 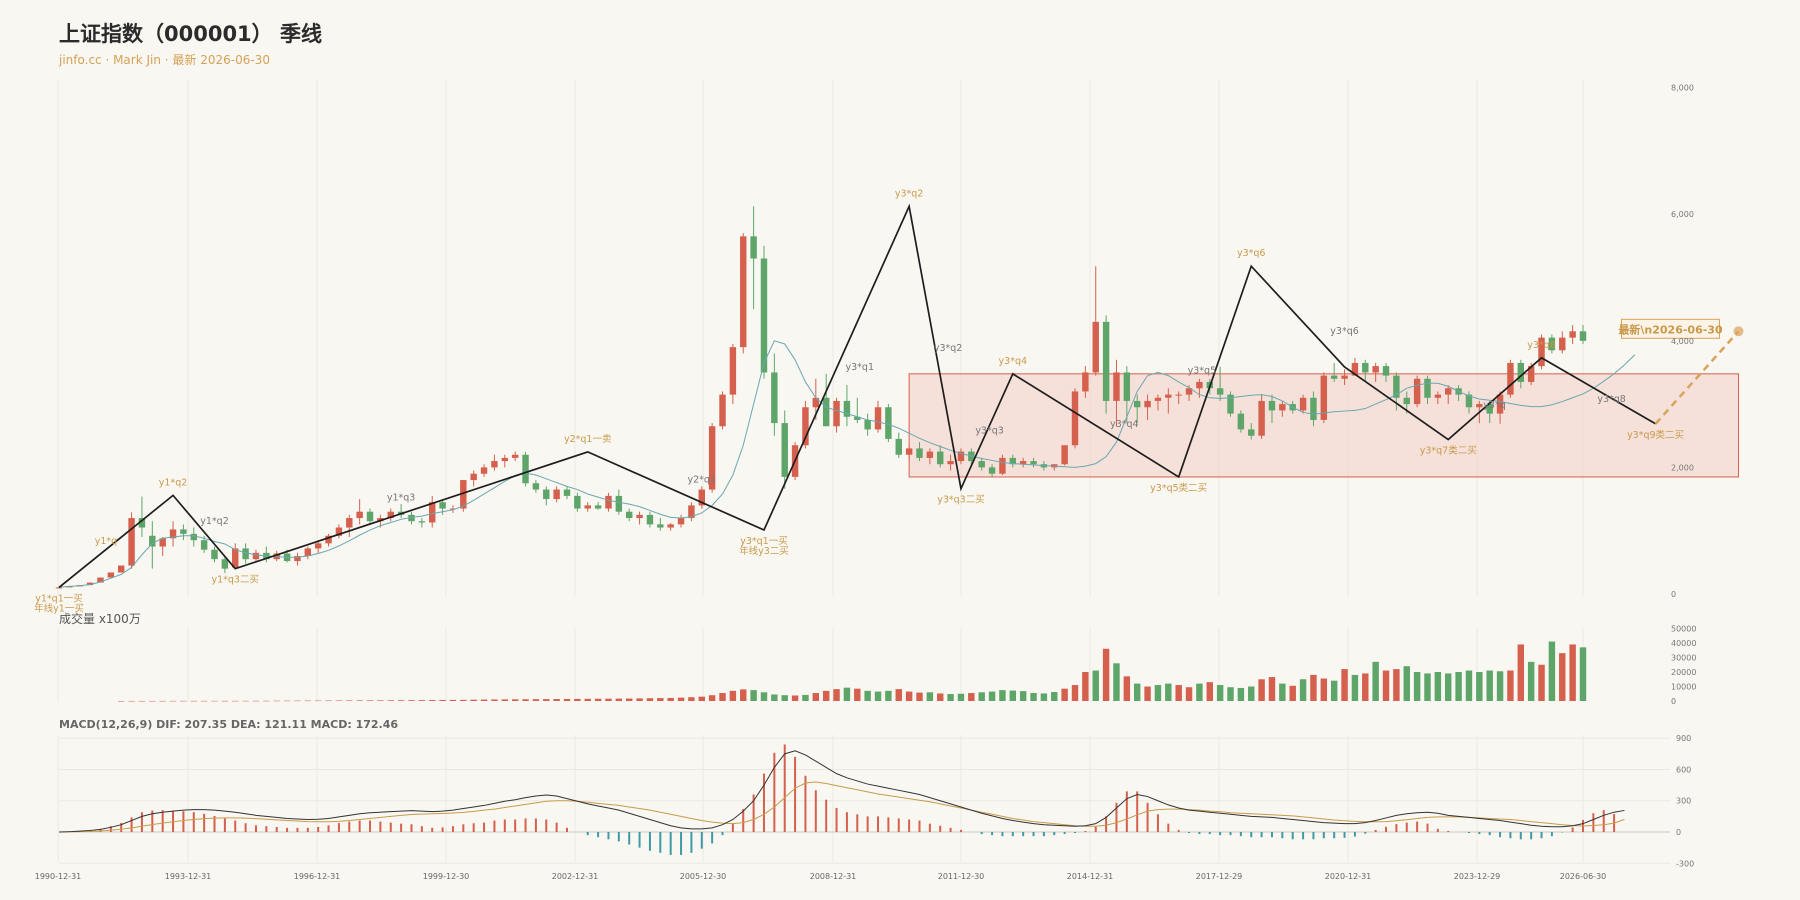 What do you see at coordinates (1683, 658) in the screenshot?
I see `volume-y-tick-label: 30000` at bounding box center [1683, 658].